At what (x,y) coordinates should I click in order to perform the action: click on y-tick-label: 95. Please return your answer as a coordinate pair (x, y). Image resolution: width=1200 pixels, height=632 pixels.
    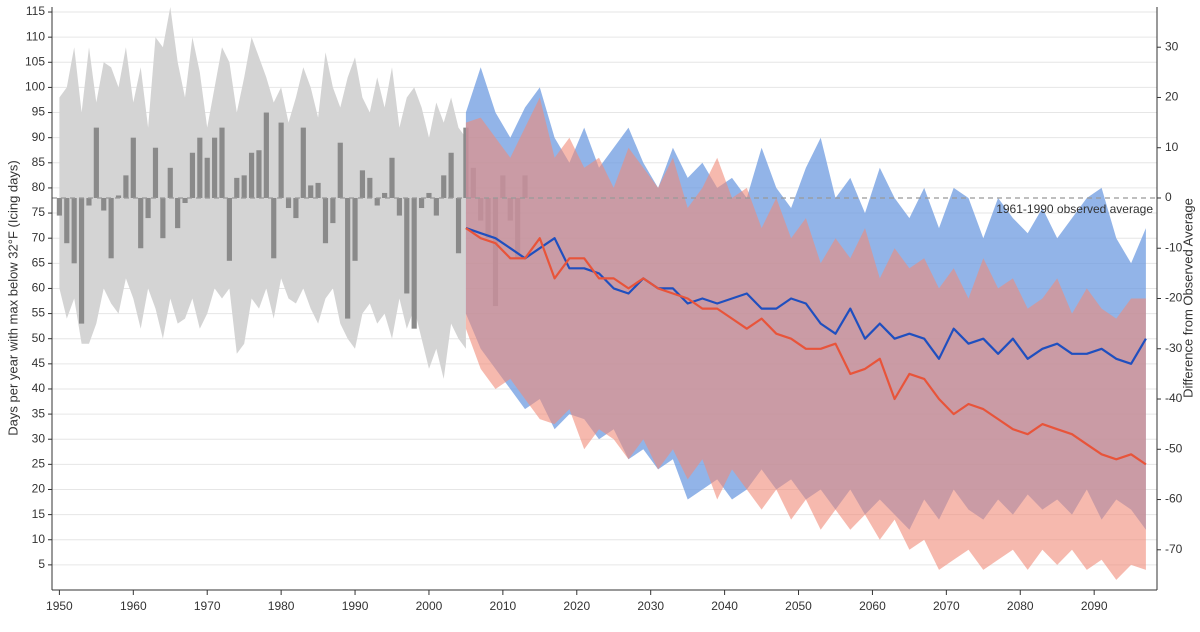
    Looking at the image, I should click on (39, 112).